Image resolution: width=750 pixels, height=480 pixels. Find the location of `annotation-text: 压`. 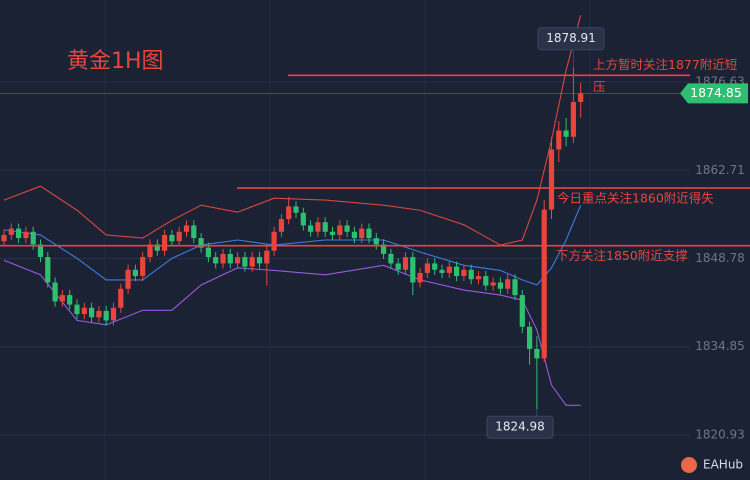

annotation-text: 压 is located at coordinates (599, 86).